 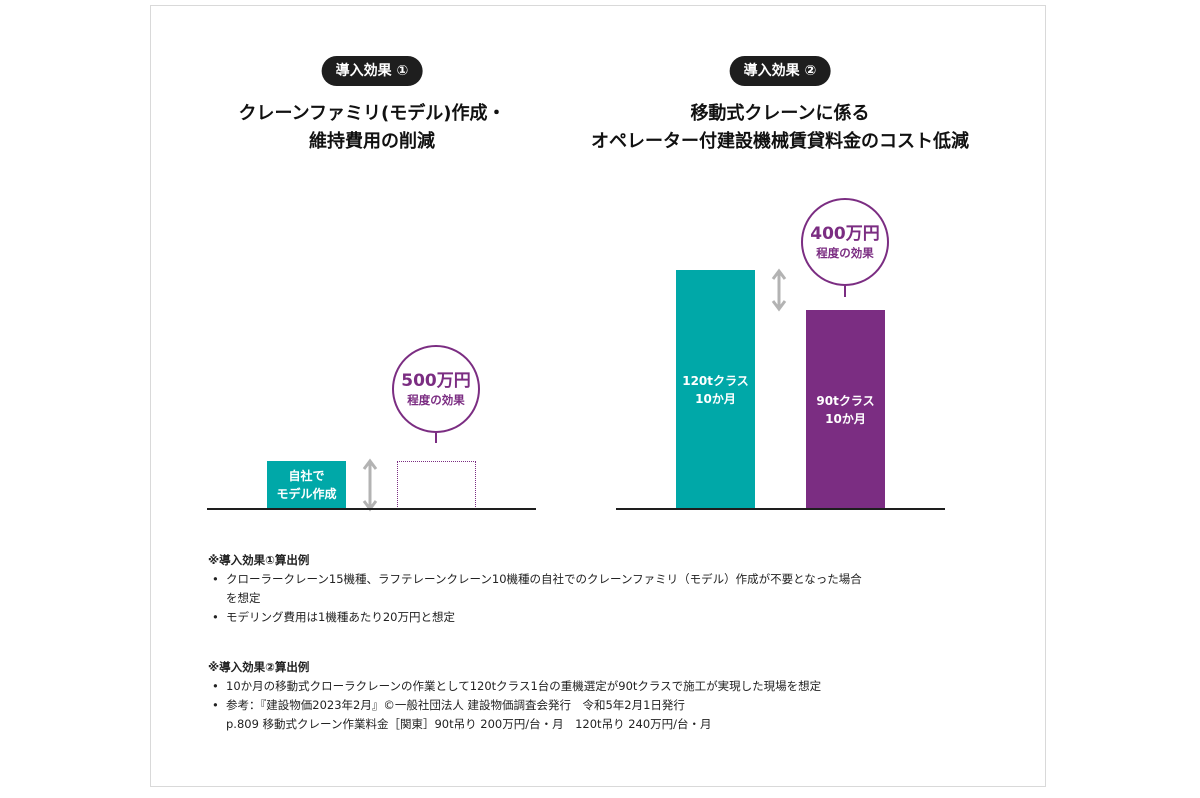 What do you see at coordinates (259, 560) in the screenshot?
I see `notes1-title: ※導入効果①算出例` at bounding box center [259, 560].